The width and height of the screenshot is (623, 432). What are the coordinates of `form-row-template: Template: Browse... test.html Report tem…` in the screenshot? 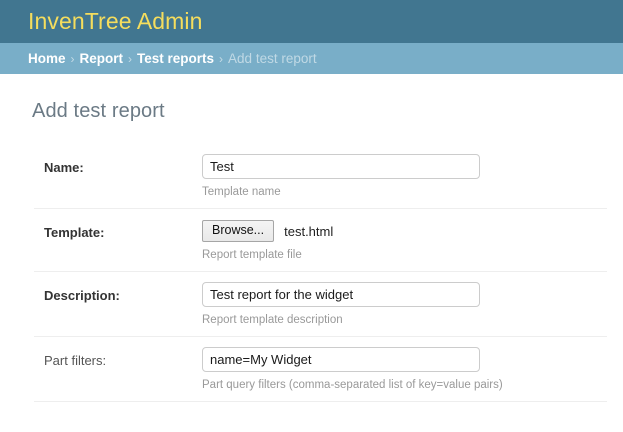 It's located at (320, 240).